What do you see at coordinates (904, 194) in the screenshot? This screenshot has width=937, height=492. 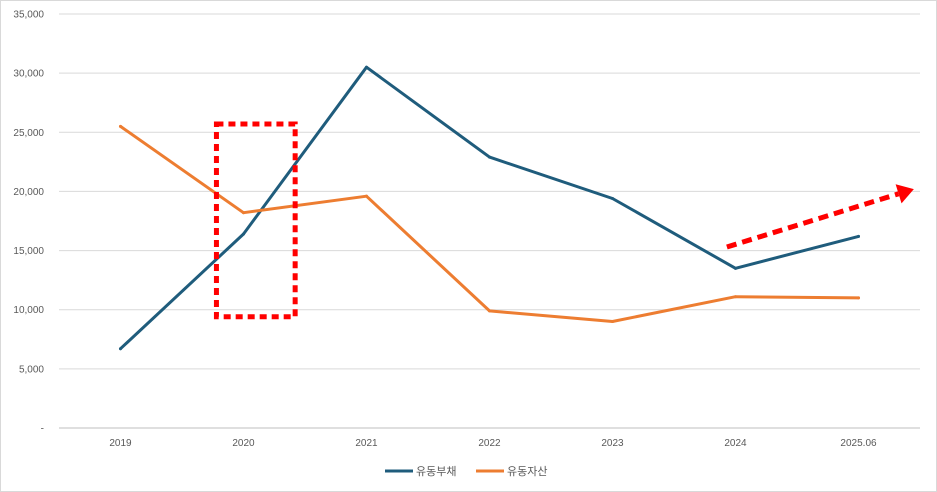 I see `trend-arrow-head` at bounding box center [904, 194].